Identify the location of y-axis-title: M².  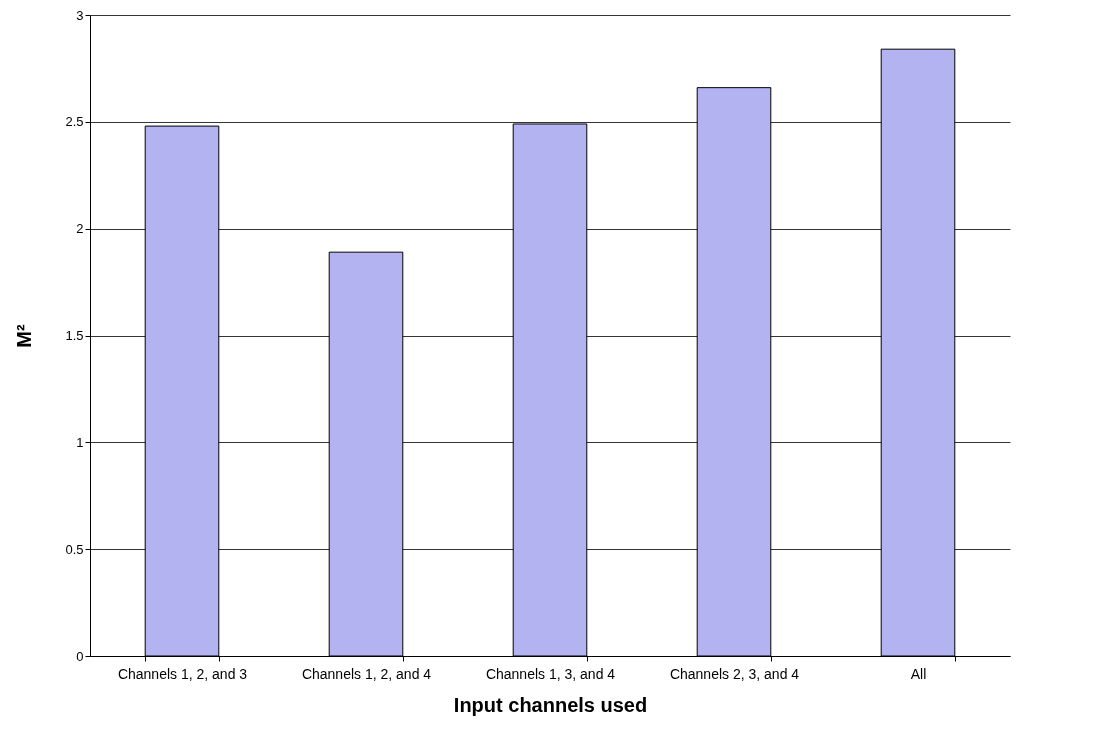
(24, 336).